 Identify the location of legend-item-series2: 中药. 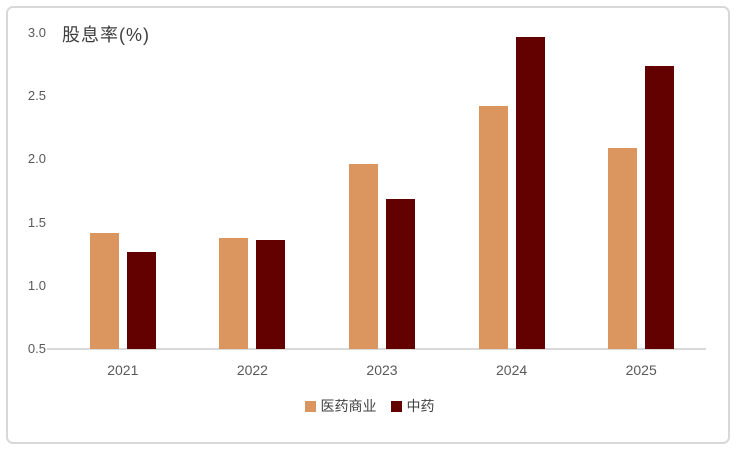
(412, 406).